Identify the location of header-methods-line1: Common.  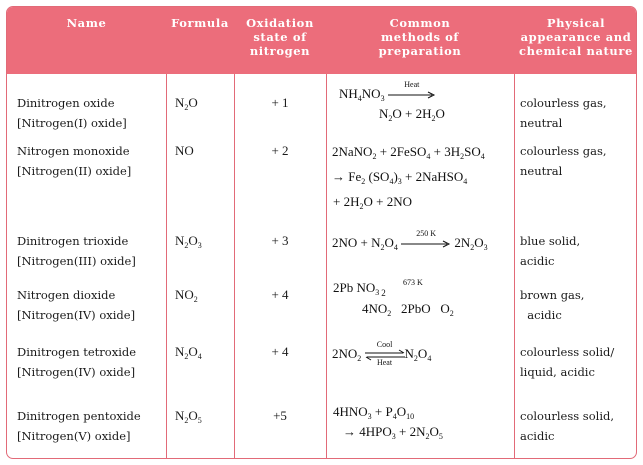
(420, 23).